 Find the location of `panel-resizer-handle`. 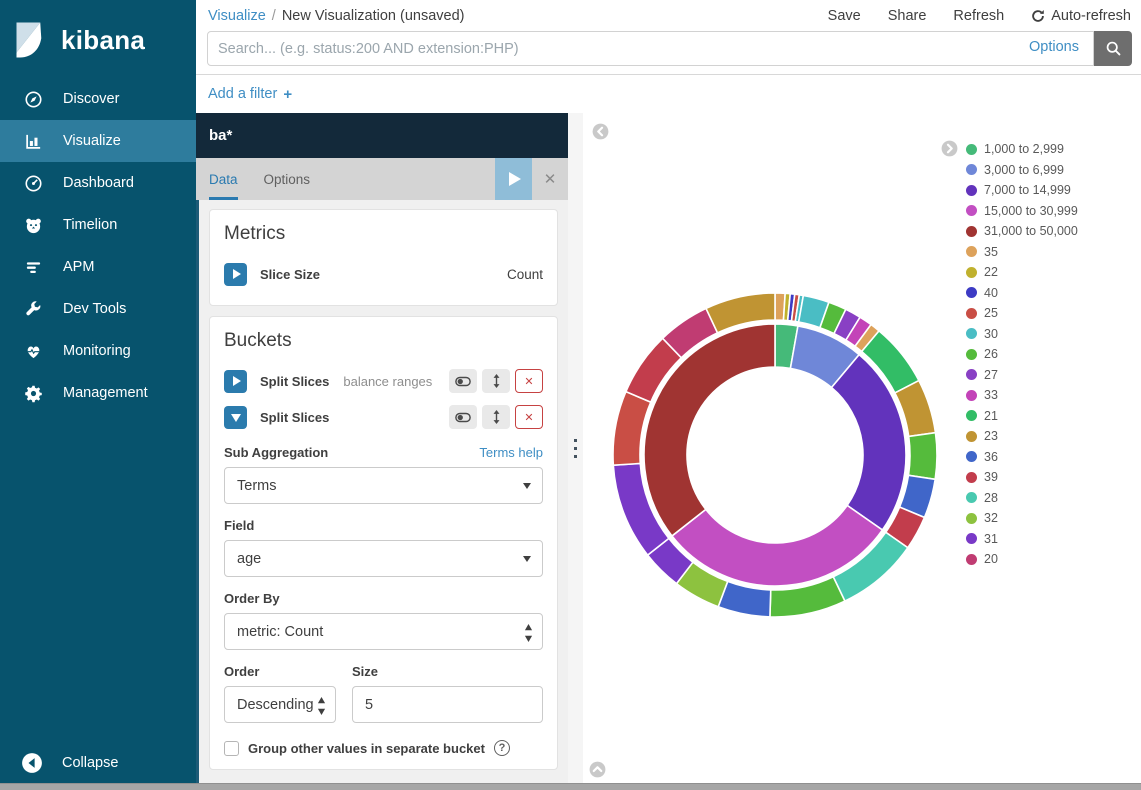

panel-resizer-handle is located at coordinates (575, 448).